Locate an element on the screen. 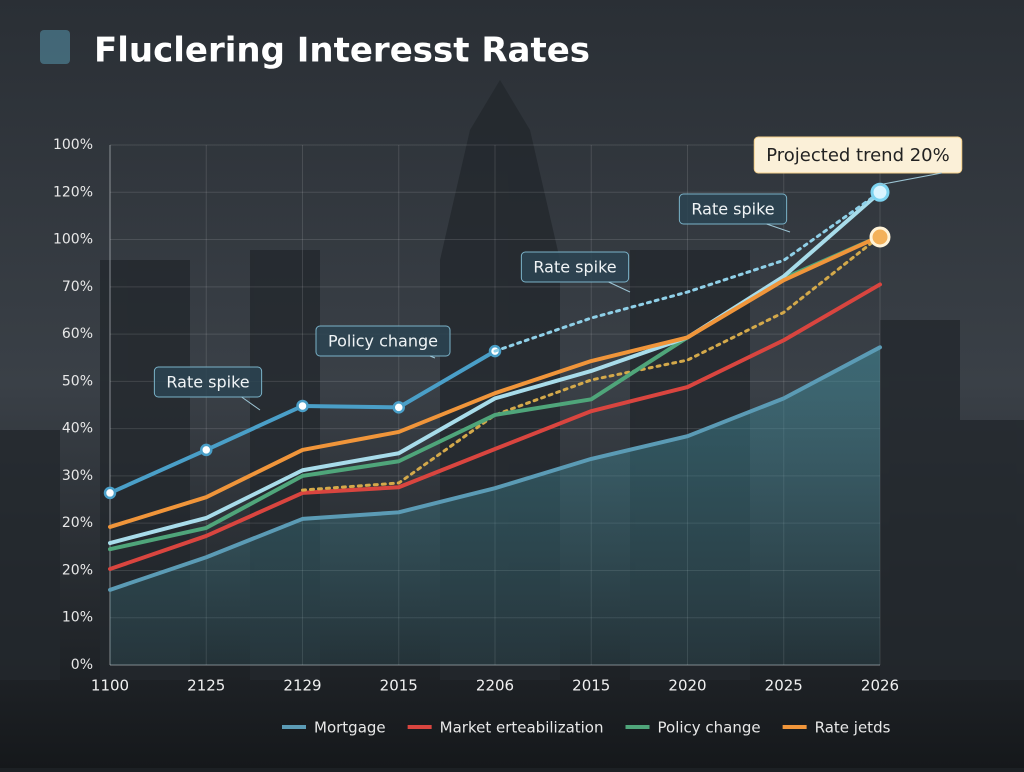 This screenshot has width=1024, height=772. y-tick-label: 70% is located at coordinates (77, 287).